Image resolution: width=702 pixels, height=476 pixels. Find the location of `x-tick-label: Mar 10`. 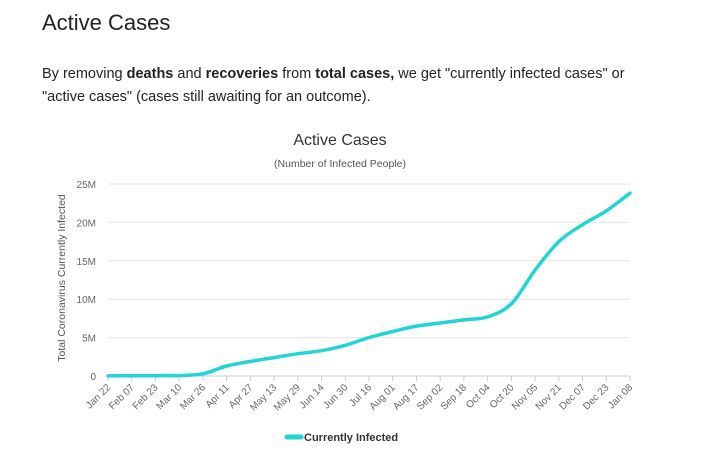

x-tick-label: Mar 10 is located at coordinates (170, 397).